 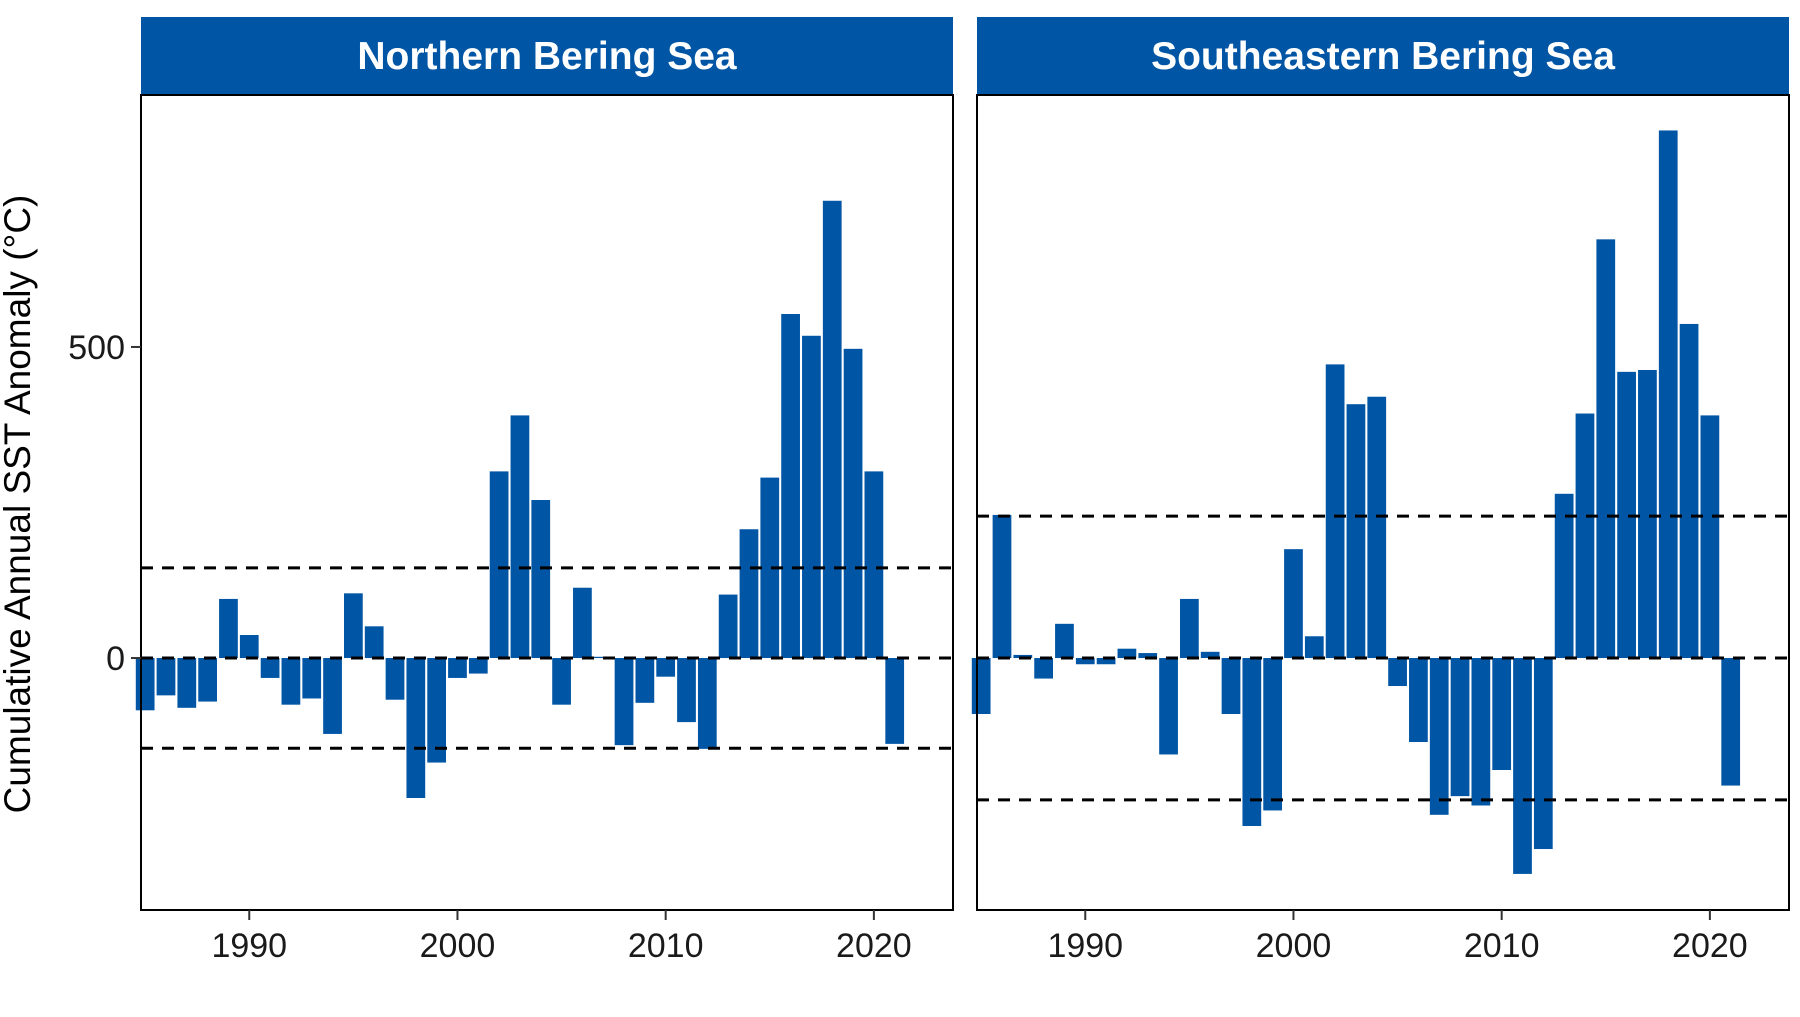 I want to click on y-tick-label: 0, so click(x=115, y=659).